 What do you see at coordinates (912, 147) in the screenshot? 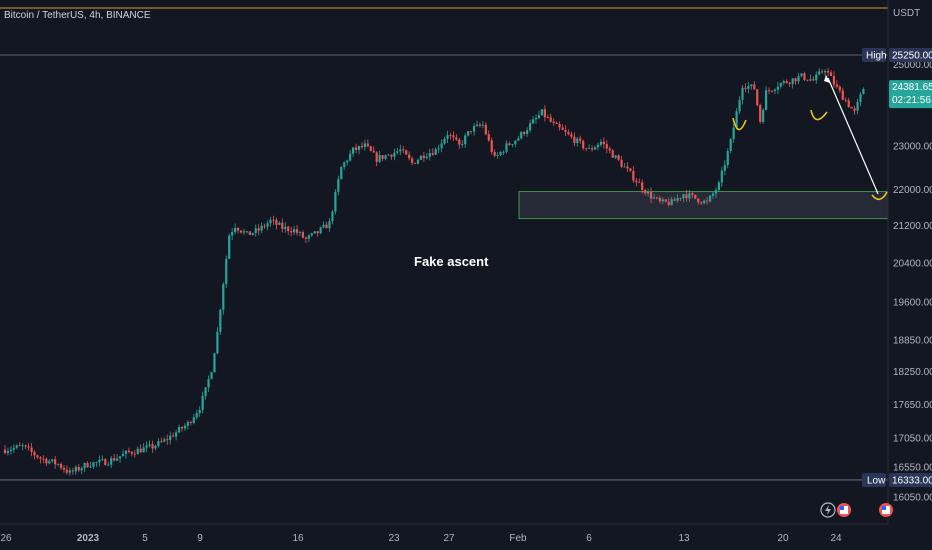
I see `price-tick-label: 23000.00` at bounding box center [912, 147].